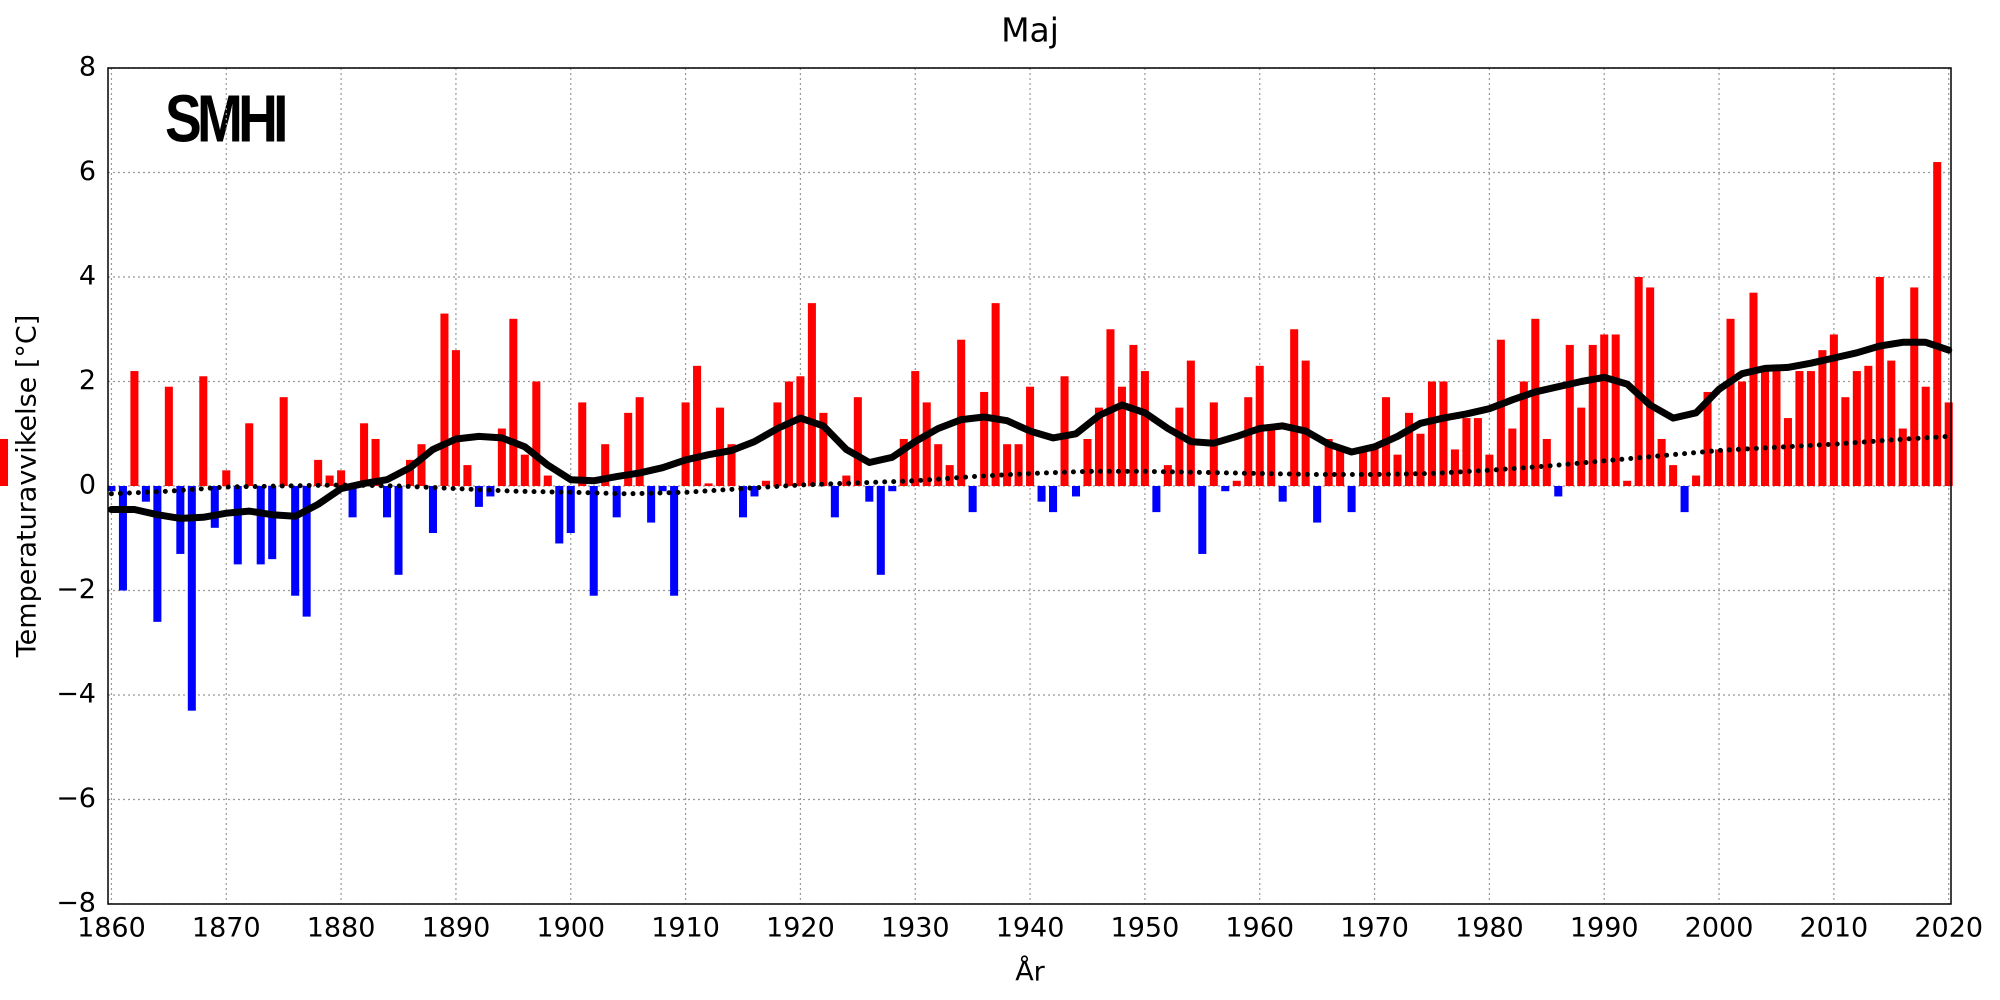  I want to click on x-tick-label: 1950, so click(1145, 928).